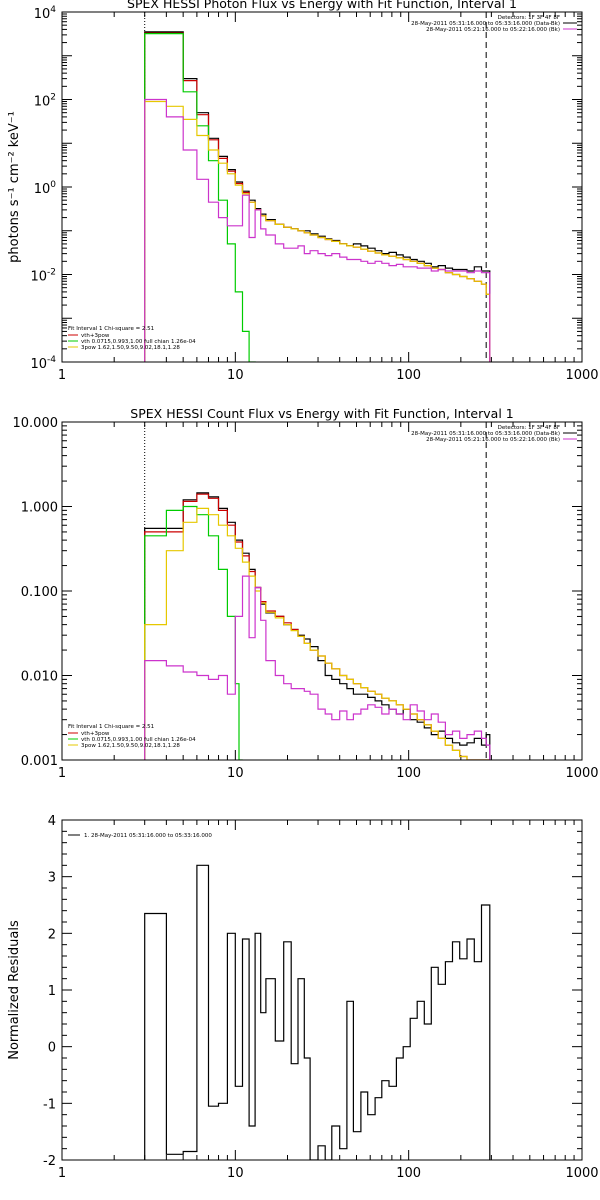  What do you see at coordinates (49, 1104) in the screenshot?
I see `y-tick-label: -1` at bounding box center [49, 1104].